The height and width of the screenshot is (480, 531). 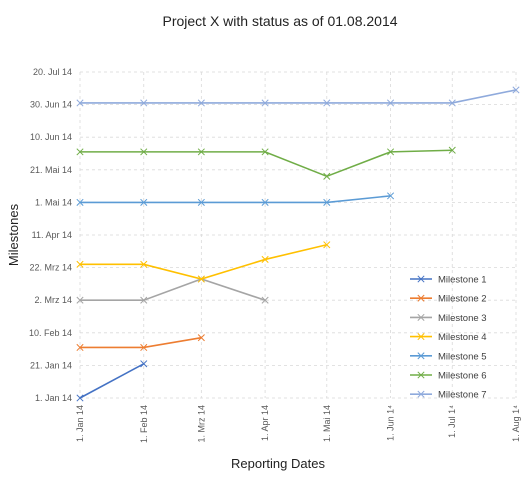 What do you see at coordinates (462, 376) in the screenshot?
I see `legend-label: Milestone 6` at bounding box center [462, 376].